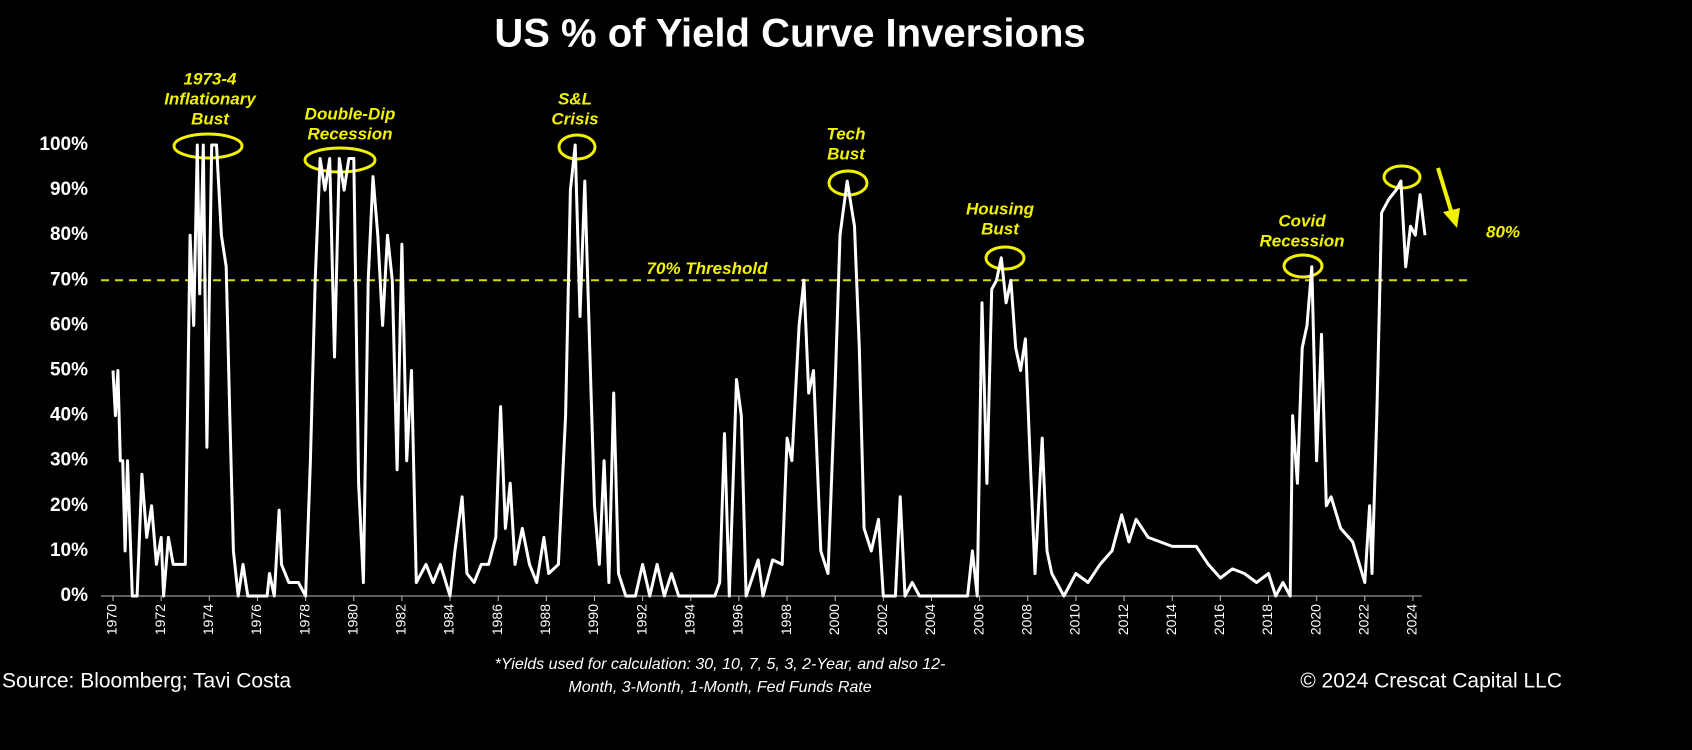  Describe the element at coordinates (208, 619) in the screenshot. I see `x-tick-label: 1974` at that location.